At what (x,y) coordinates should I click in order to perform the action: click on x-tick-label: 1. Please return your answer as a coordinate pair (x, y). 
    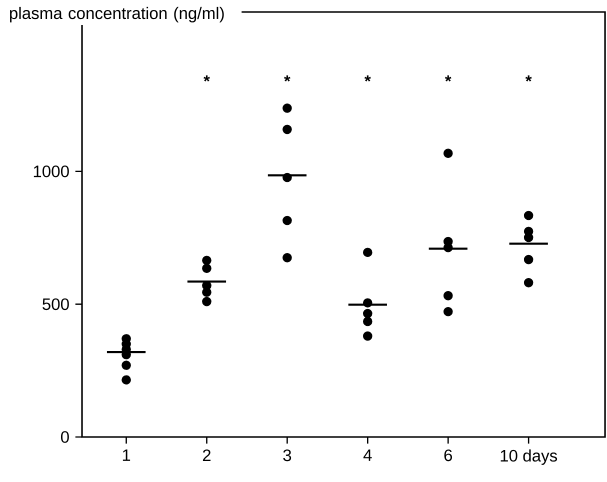
    Looking at the image, I should click on (126, 455).